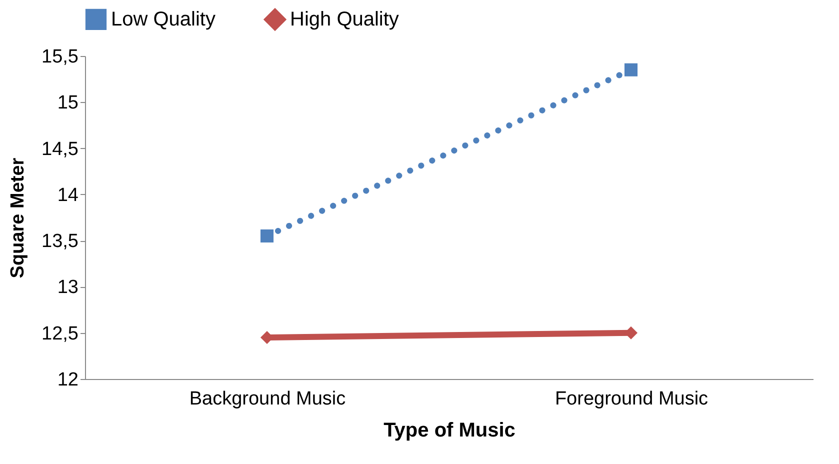 The image size is (839, 464). What do you see at coordinates (163, 19) in the screenshot?
I see `legend-label: Low Quality` at bounding box center [163, 19].